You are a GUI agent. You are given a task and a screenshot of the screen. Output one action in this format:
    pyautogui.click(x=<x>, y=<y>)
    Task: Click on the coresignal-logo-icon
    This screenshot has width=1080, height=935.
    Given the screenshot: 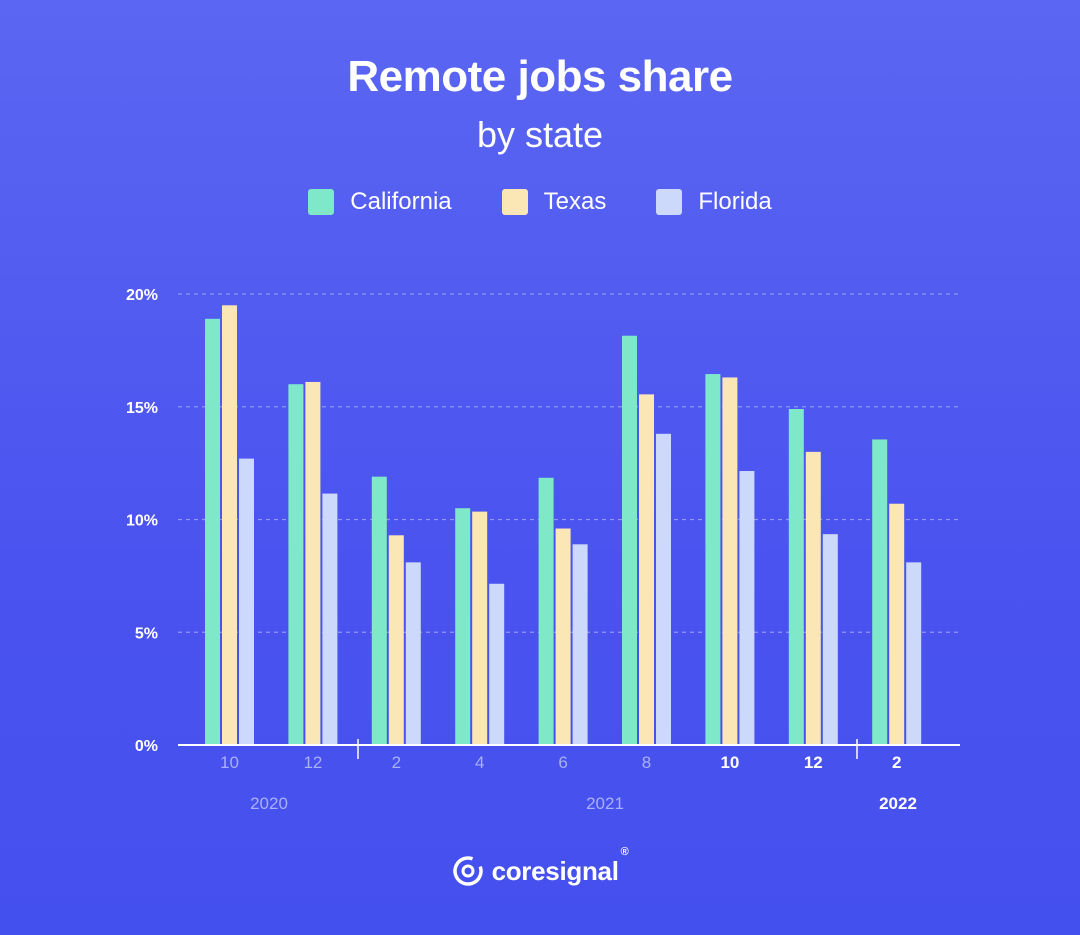 What is the action you would take?
    pyautogui.click(x=467, y=871)
    